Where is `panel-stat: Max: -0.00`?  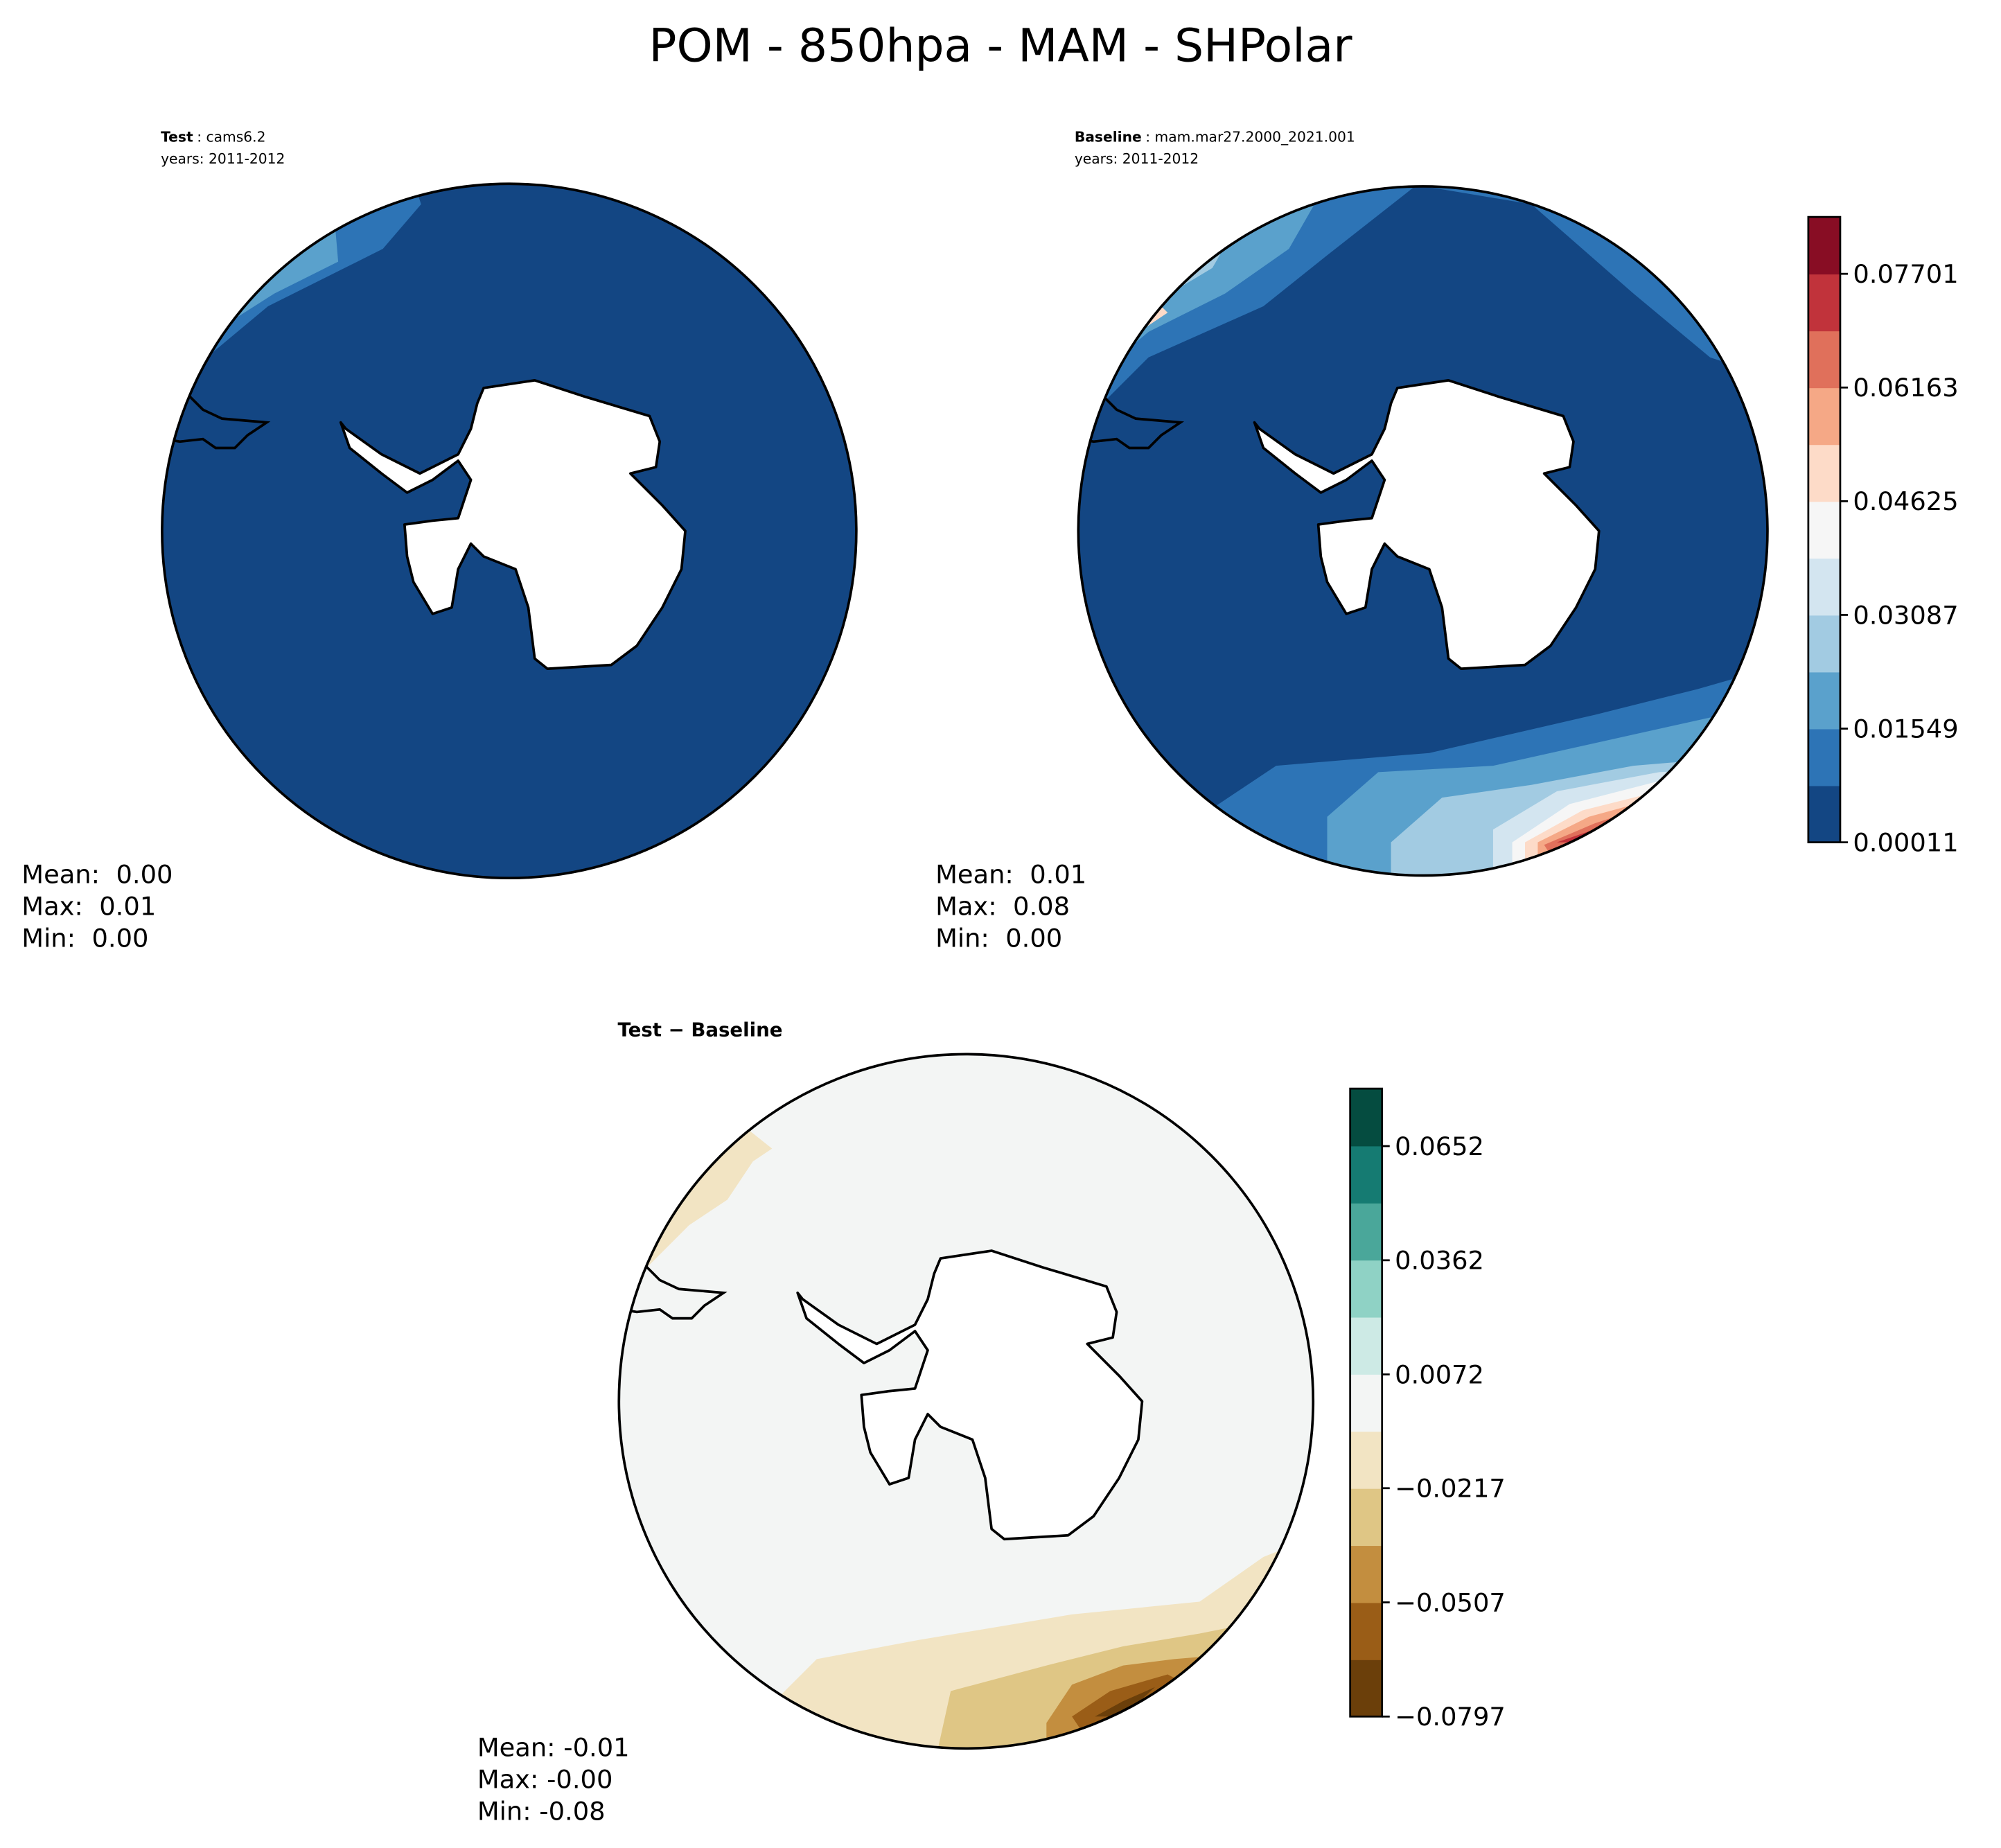
panel-stat: Max: -0.00 is located at coordinates (545, 1779).